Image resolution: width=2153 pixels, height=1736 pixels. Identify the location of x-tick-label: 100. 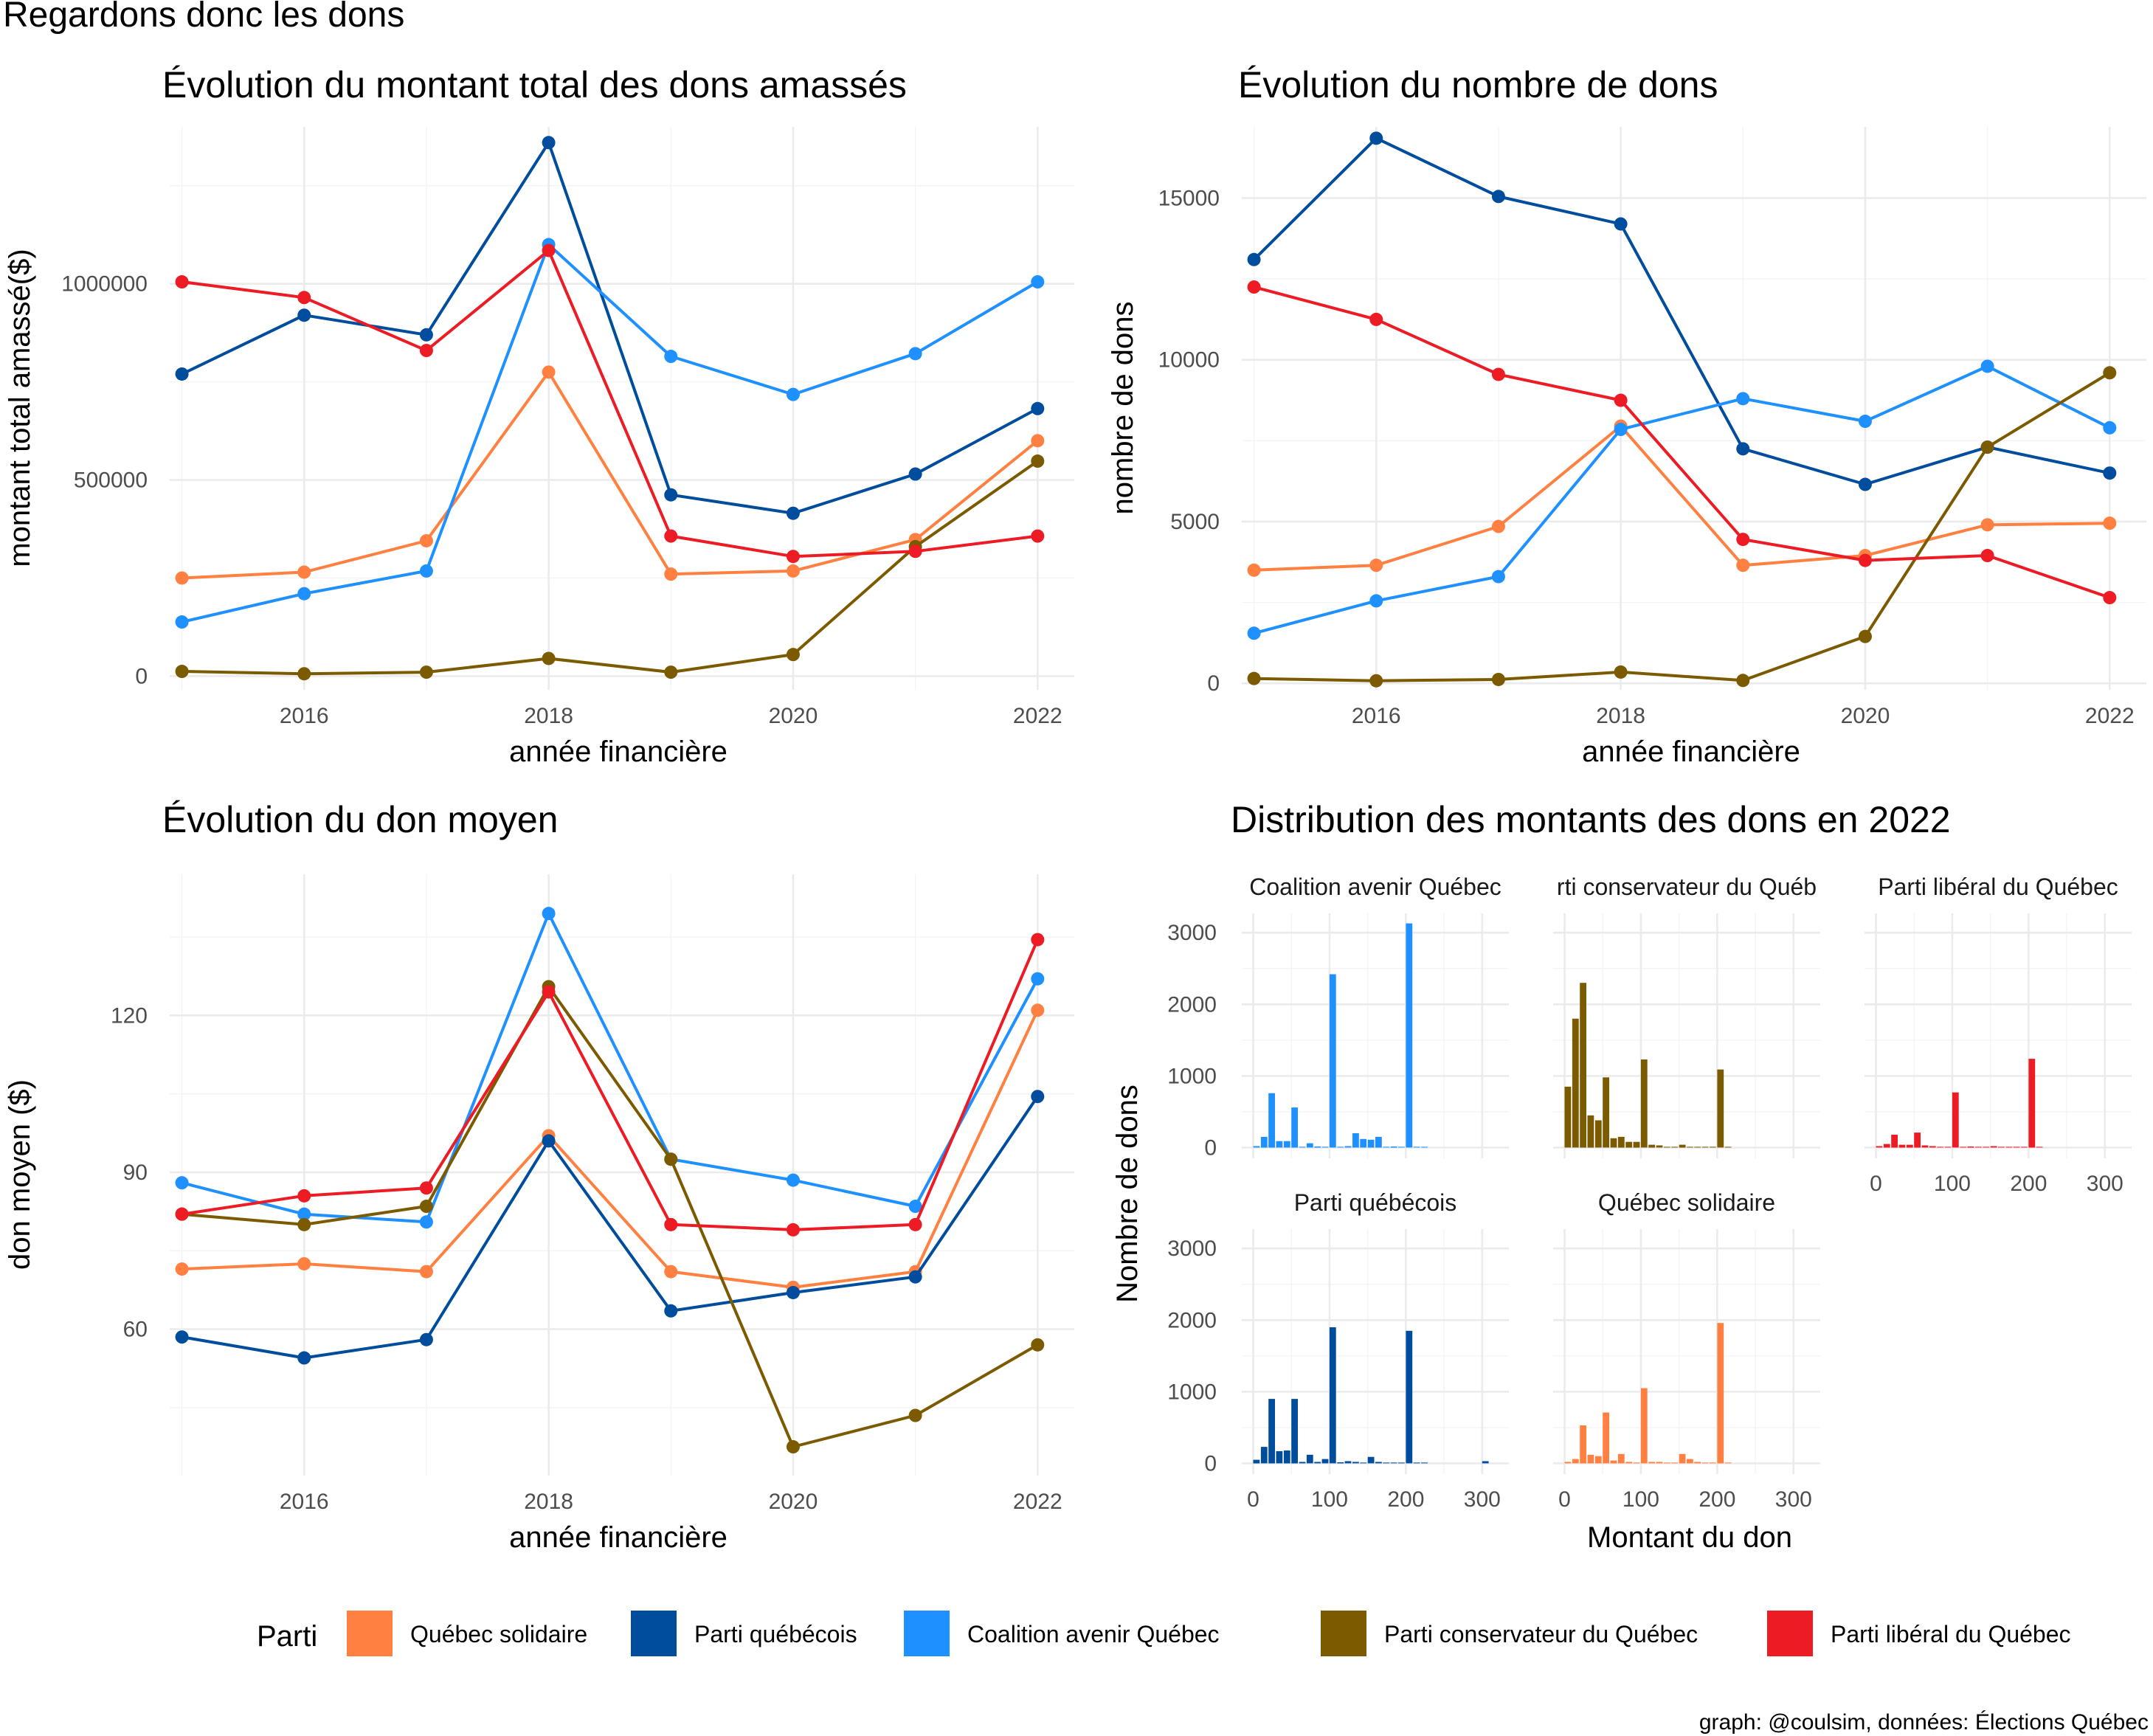
(1952, 1184).